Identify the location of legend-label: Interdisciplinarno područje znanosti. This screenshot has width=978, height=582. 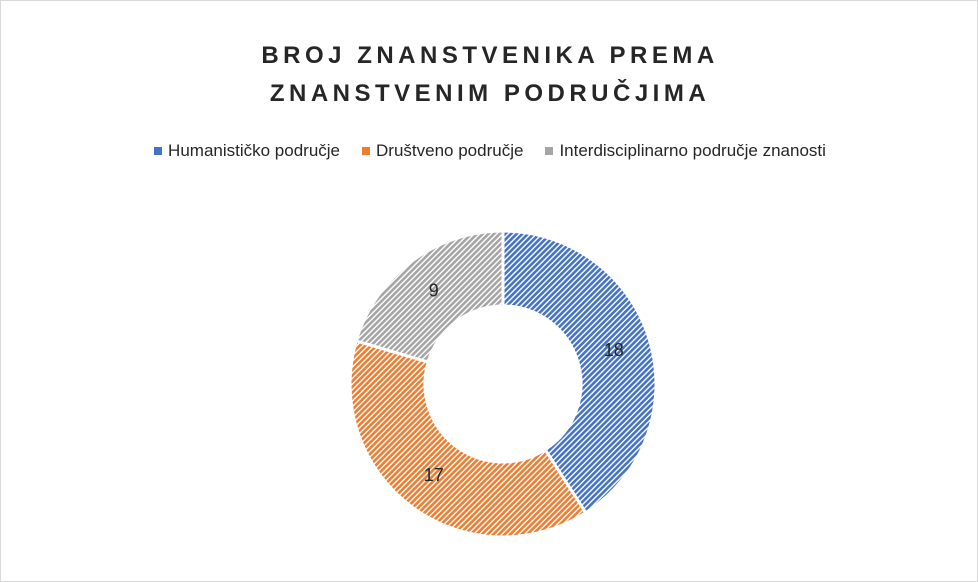
(692, 150).